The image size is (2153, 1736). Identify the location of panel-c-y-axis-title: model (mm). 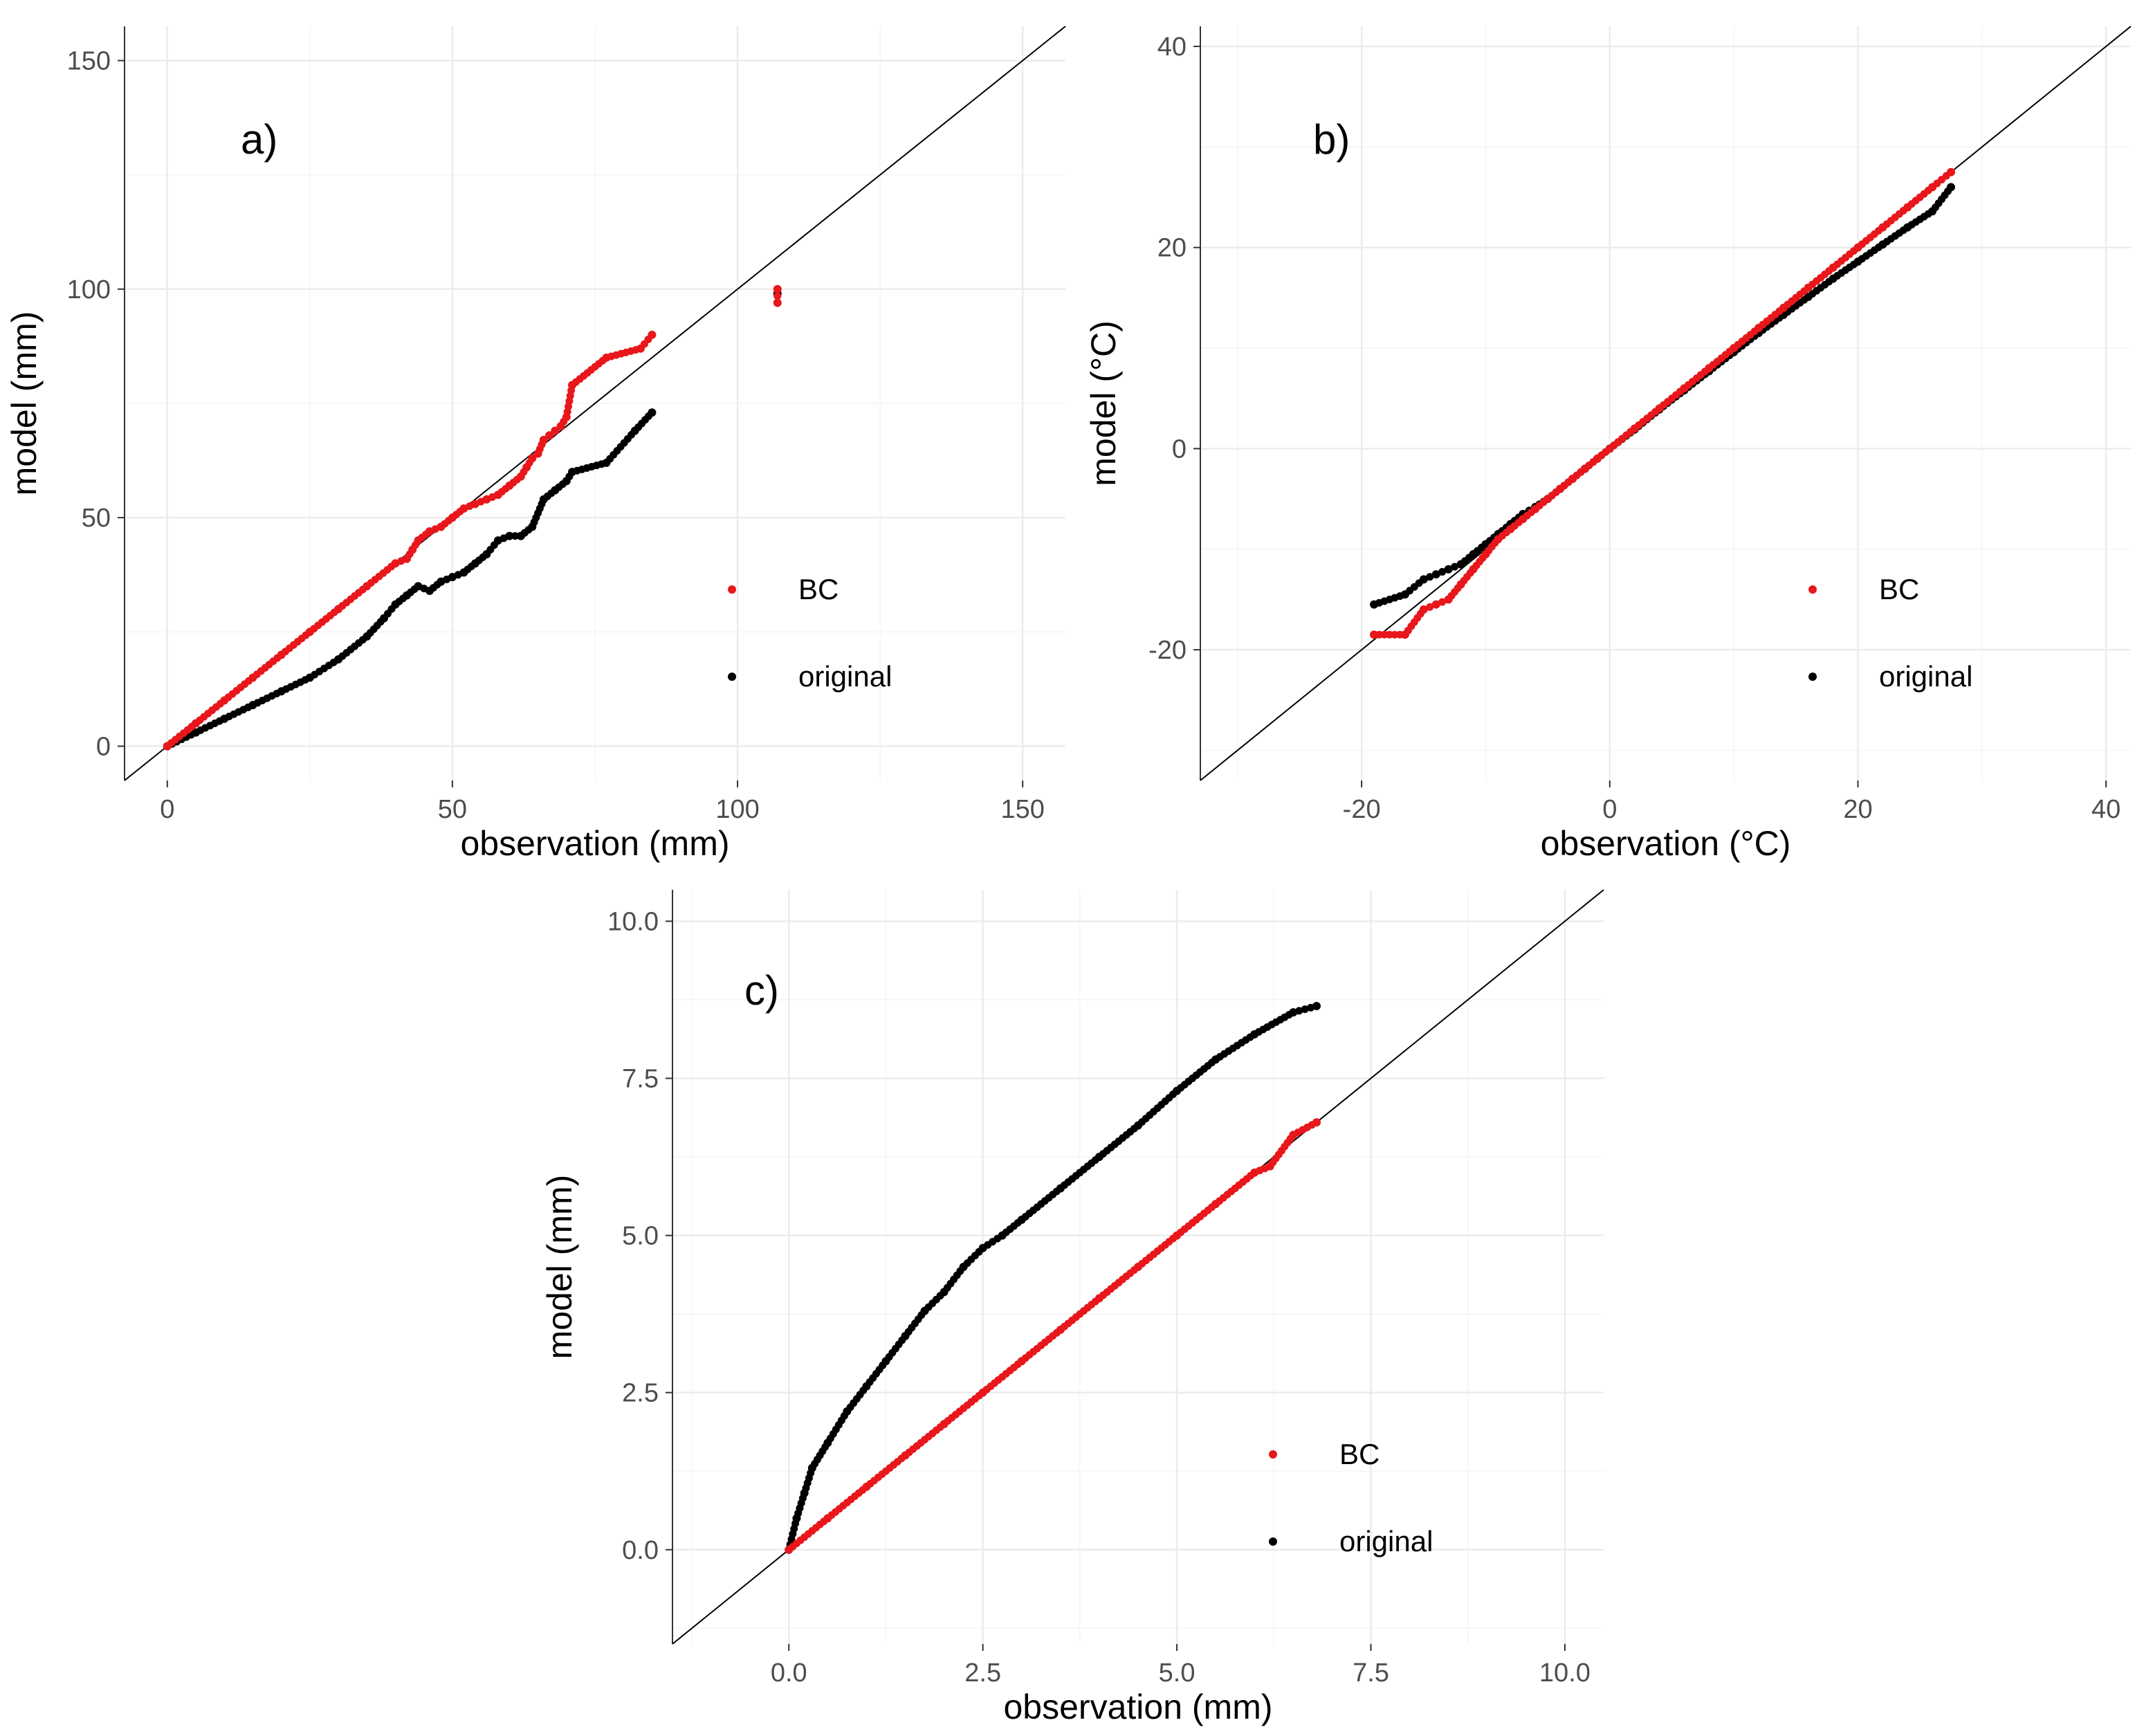
(559, 1267).